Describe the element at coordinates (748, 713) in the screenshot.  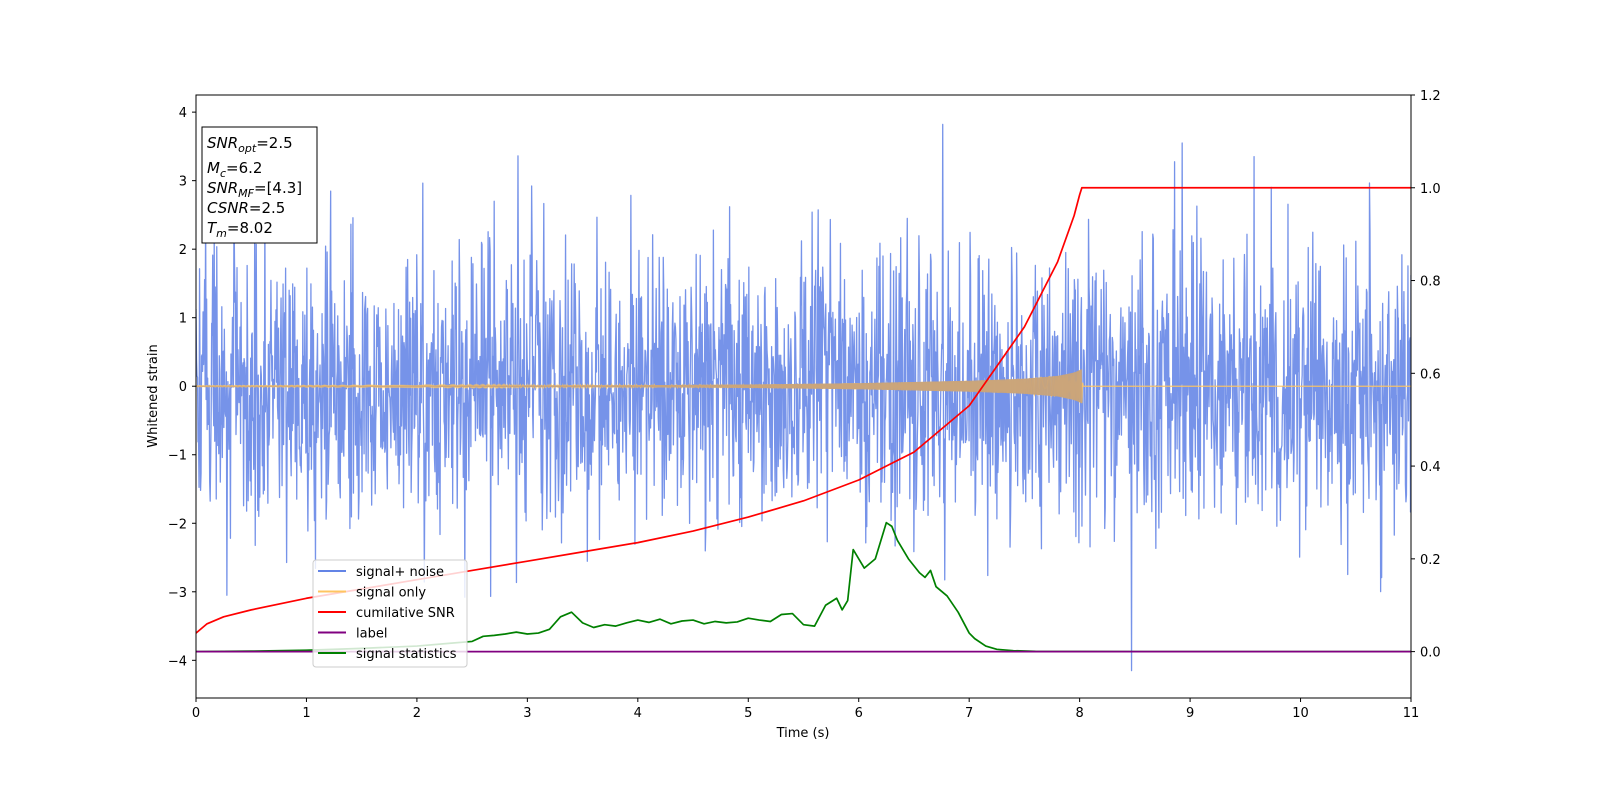
I see `x-tick-label: 5` at that location.